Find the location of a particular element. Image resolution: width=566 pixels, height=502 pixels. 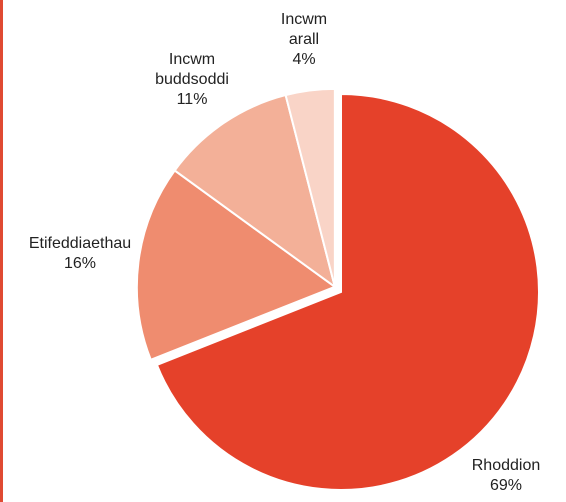

slice-label-incwm-arall: Incwm arall 4% is located at coordinates (304, 39).